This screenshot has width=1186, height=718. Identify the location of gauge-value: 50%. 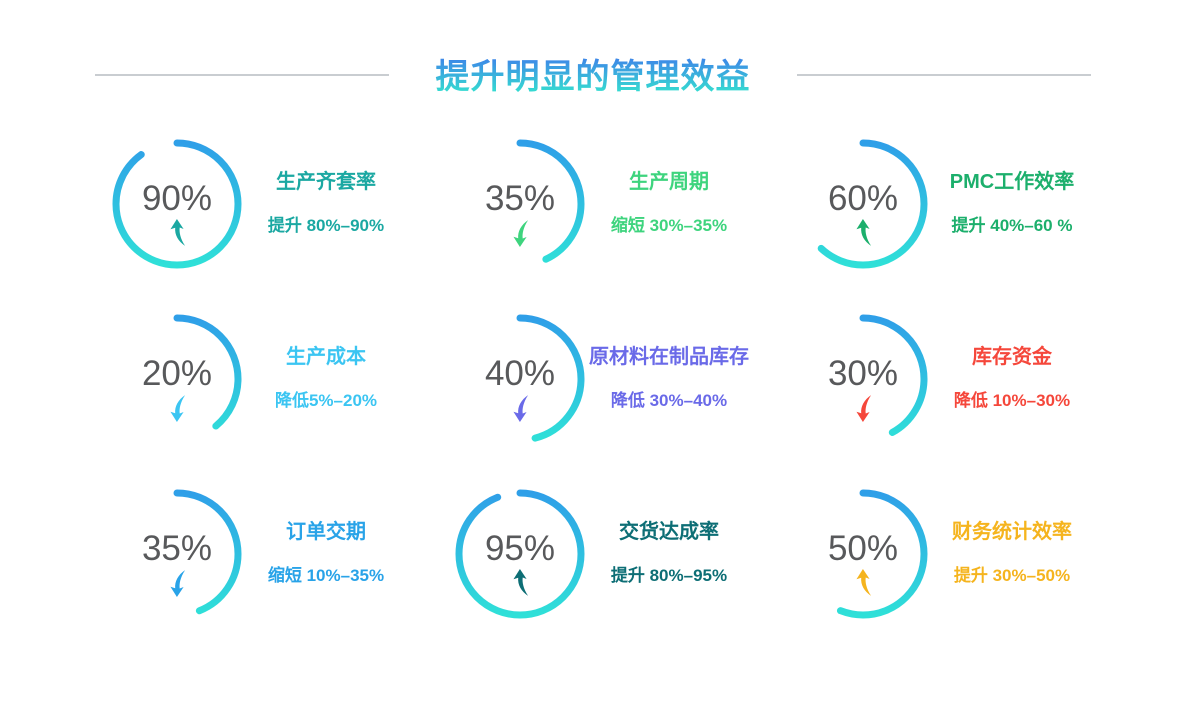
(863, 548).